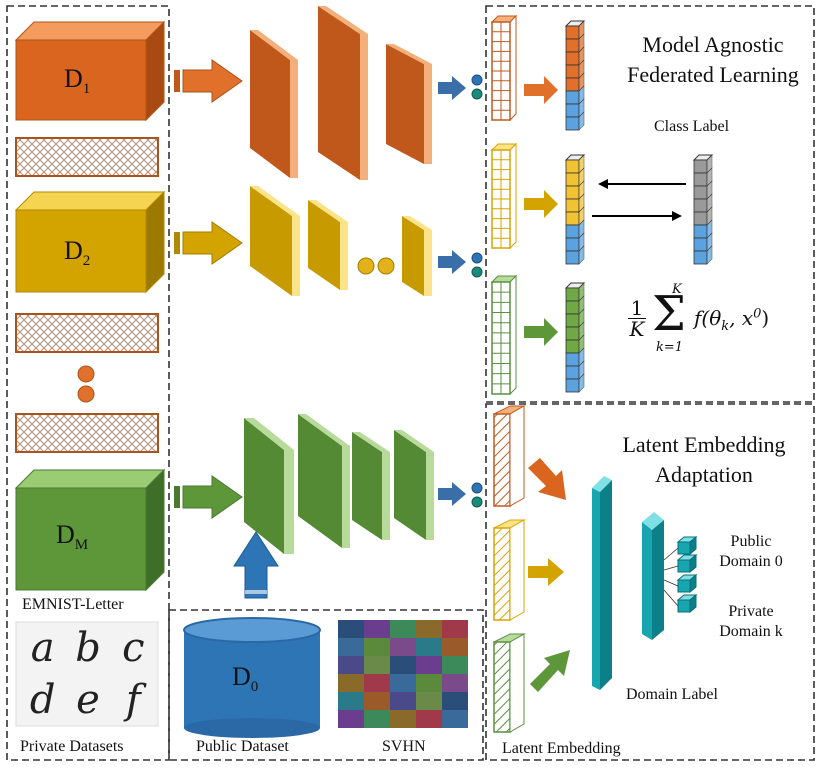 This screenshot has width=821, height=770. Describe the element at coordinates (133, 700) in the screenshot. I see `emnist-glyph: f` at that location.